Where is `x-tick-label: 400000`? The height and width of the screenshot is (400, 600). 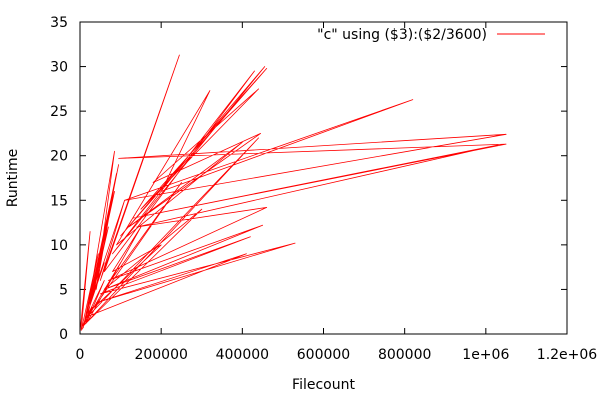
x-tick-label: 400000 is located at coordinates (242, 355).